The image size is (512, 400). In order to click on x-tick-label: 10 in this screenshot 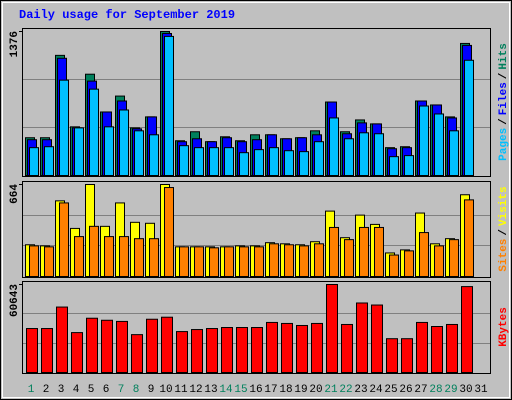, I will do `click(165, 390)`.